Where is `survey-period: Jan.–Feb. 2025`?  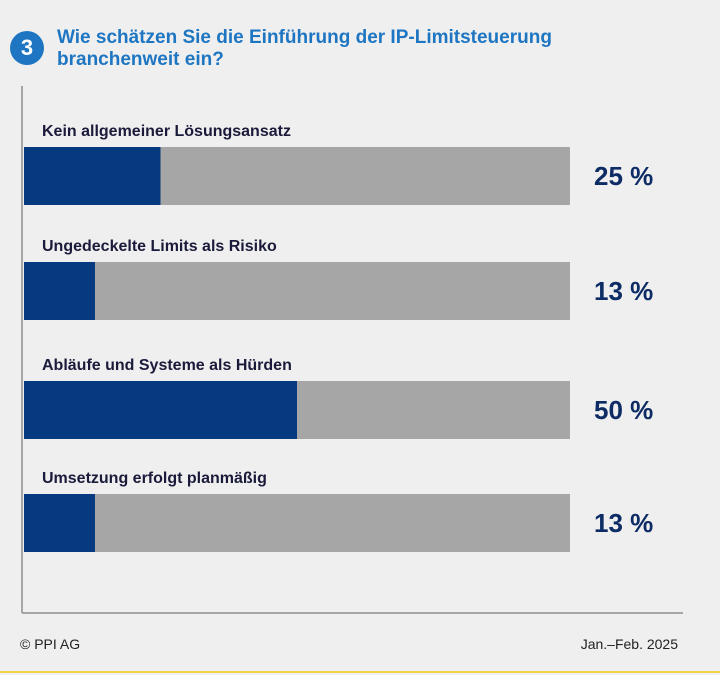
survey-period: Jan.–Feb. 2025 is located at coordinates (629, 644).